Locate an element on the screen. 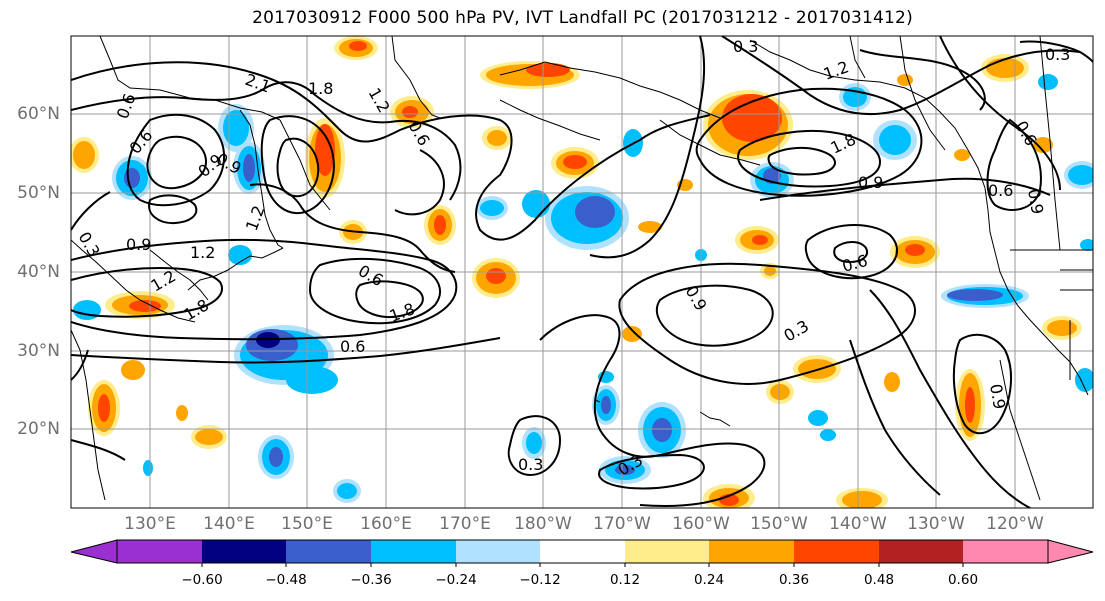 Image resolution: width=1105 pixels, height=601 pixels. colorbar-tick-label: 0.48 is located at coordinates (879, 580).